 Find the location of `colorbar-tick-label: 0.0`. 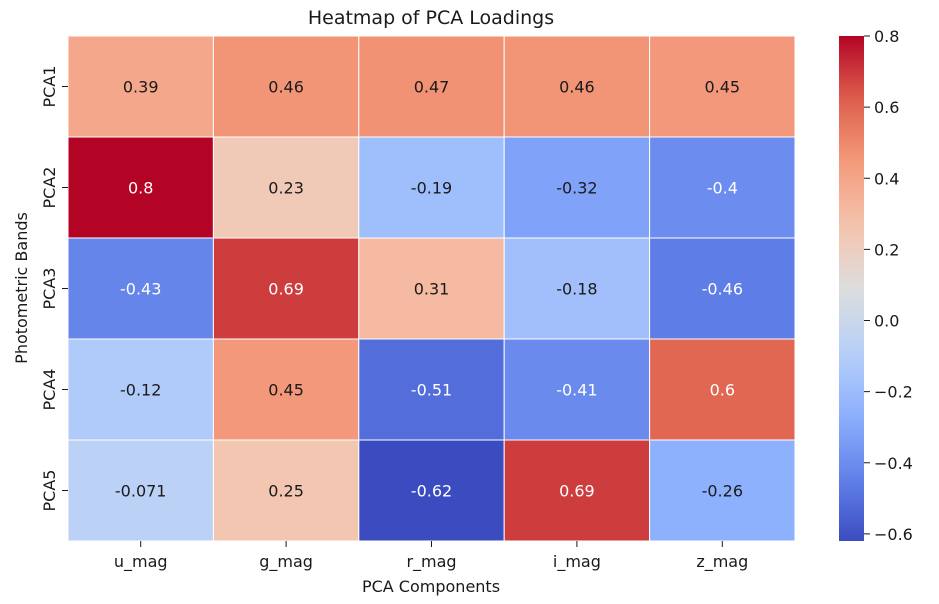

colorbar-tick-label: 0.0 is located at coordinates (886, 321).